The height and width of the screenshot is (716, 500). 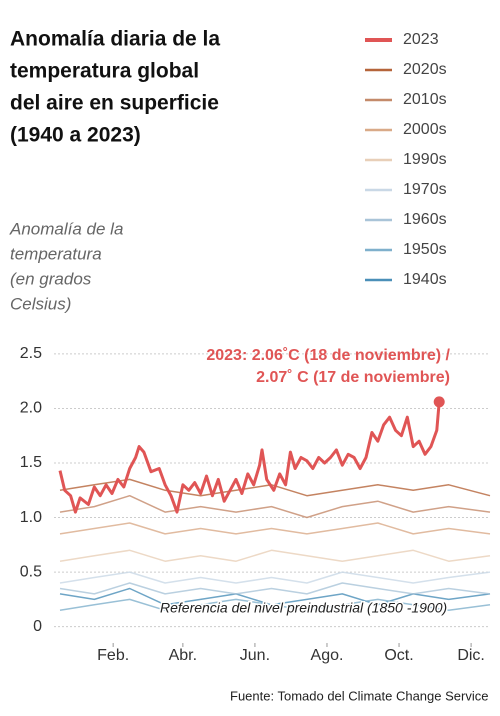 I want to click on annotation: 2.07˚ C (17 de noviembre), so click(x=353, y=377).